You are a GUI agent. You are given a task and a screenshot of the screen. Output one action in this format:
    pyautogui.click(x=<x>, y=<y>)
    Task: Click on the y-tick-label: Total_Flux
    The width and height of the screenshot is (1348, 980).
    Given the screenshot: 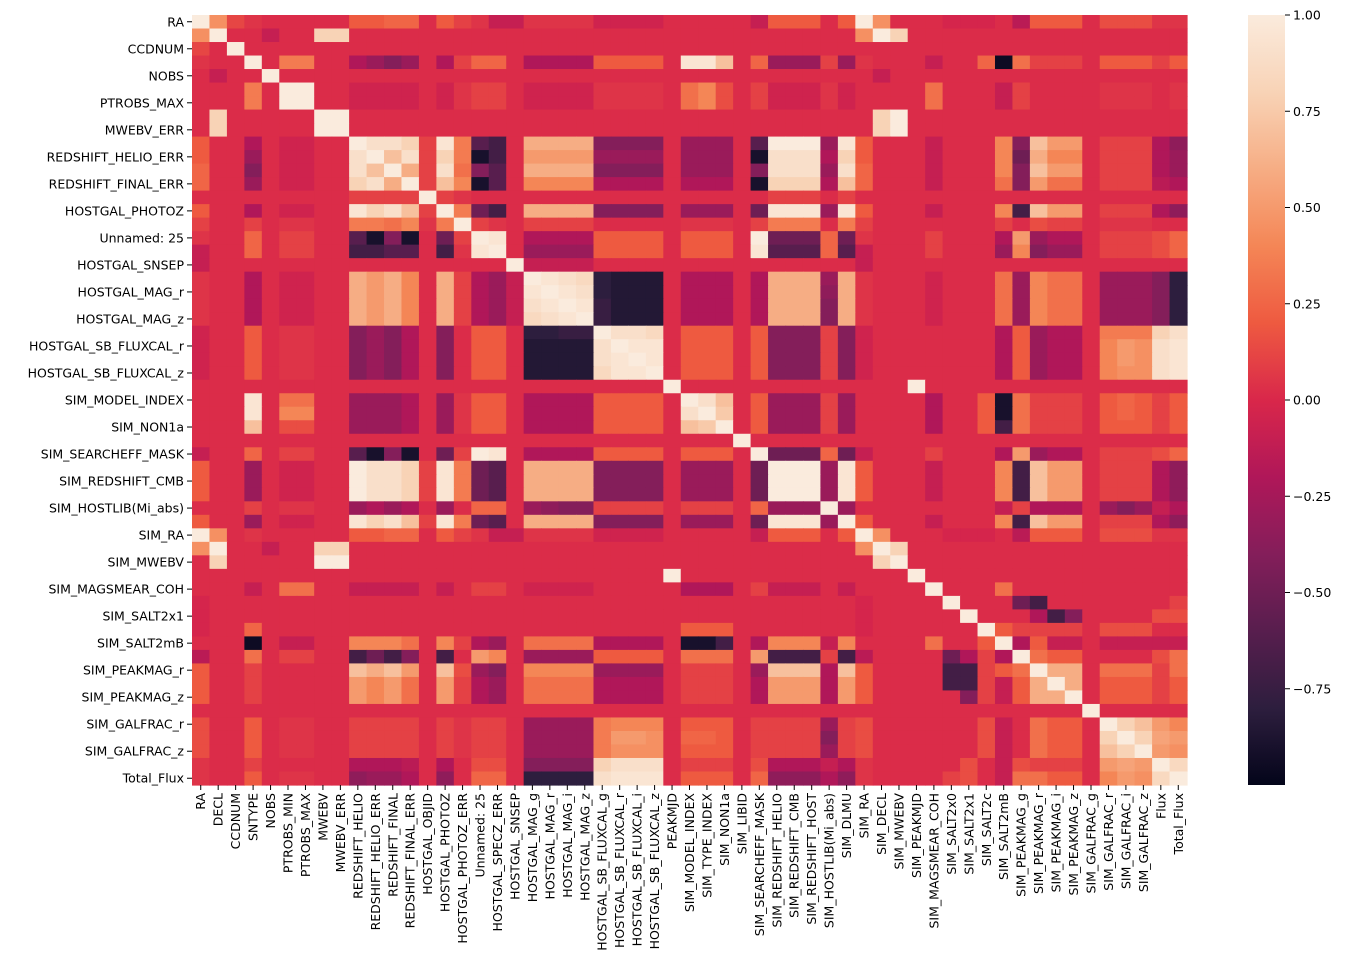 What is the action you would take?
    pyautogui.click(x=153, y=778)
    